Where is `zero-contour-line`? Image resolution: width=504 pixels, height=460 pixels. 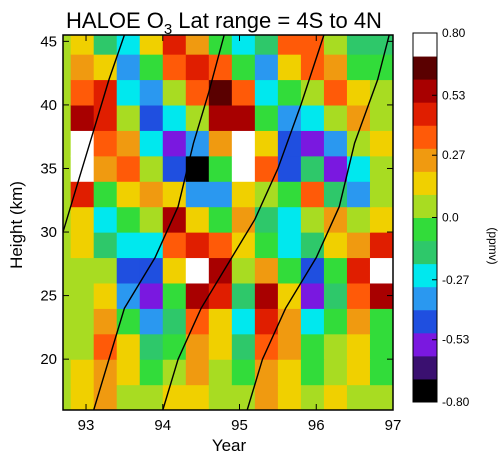
zero-contour-line is located at coordinates (94, 134).